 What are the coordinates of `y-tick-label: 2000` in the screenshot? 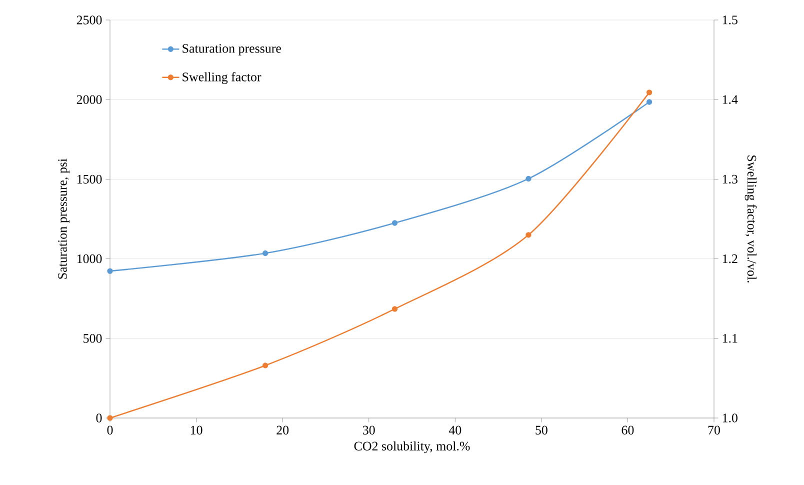 It's located at (89, 99).